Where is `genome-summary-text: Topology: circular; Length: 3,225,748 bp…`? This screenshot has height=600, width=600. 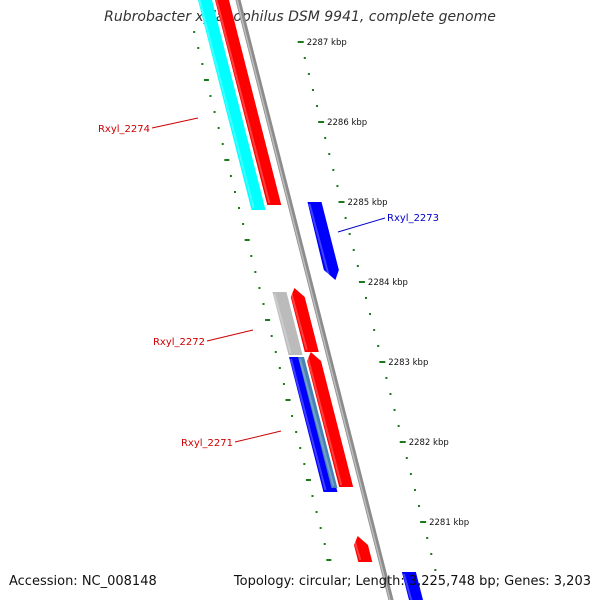 genome-summary-text: Topology: circular; Length: 3,225,748 bp… is located at coordinates (412, 581).